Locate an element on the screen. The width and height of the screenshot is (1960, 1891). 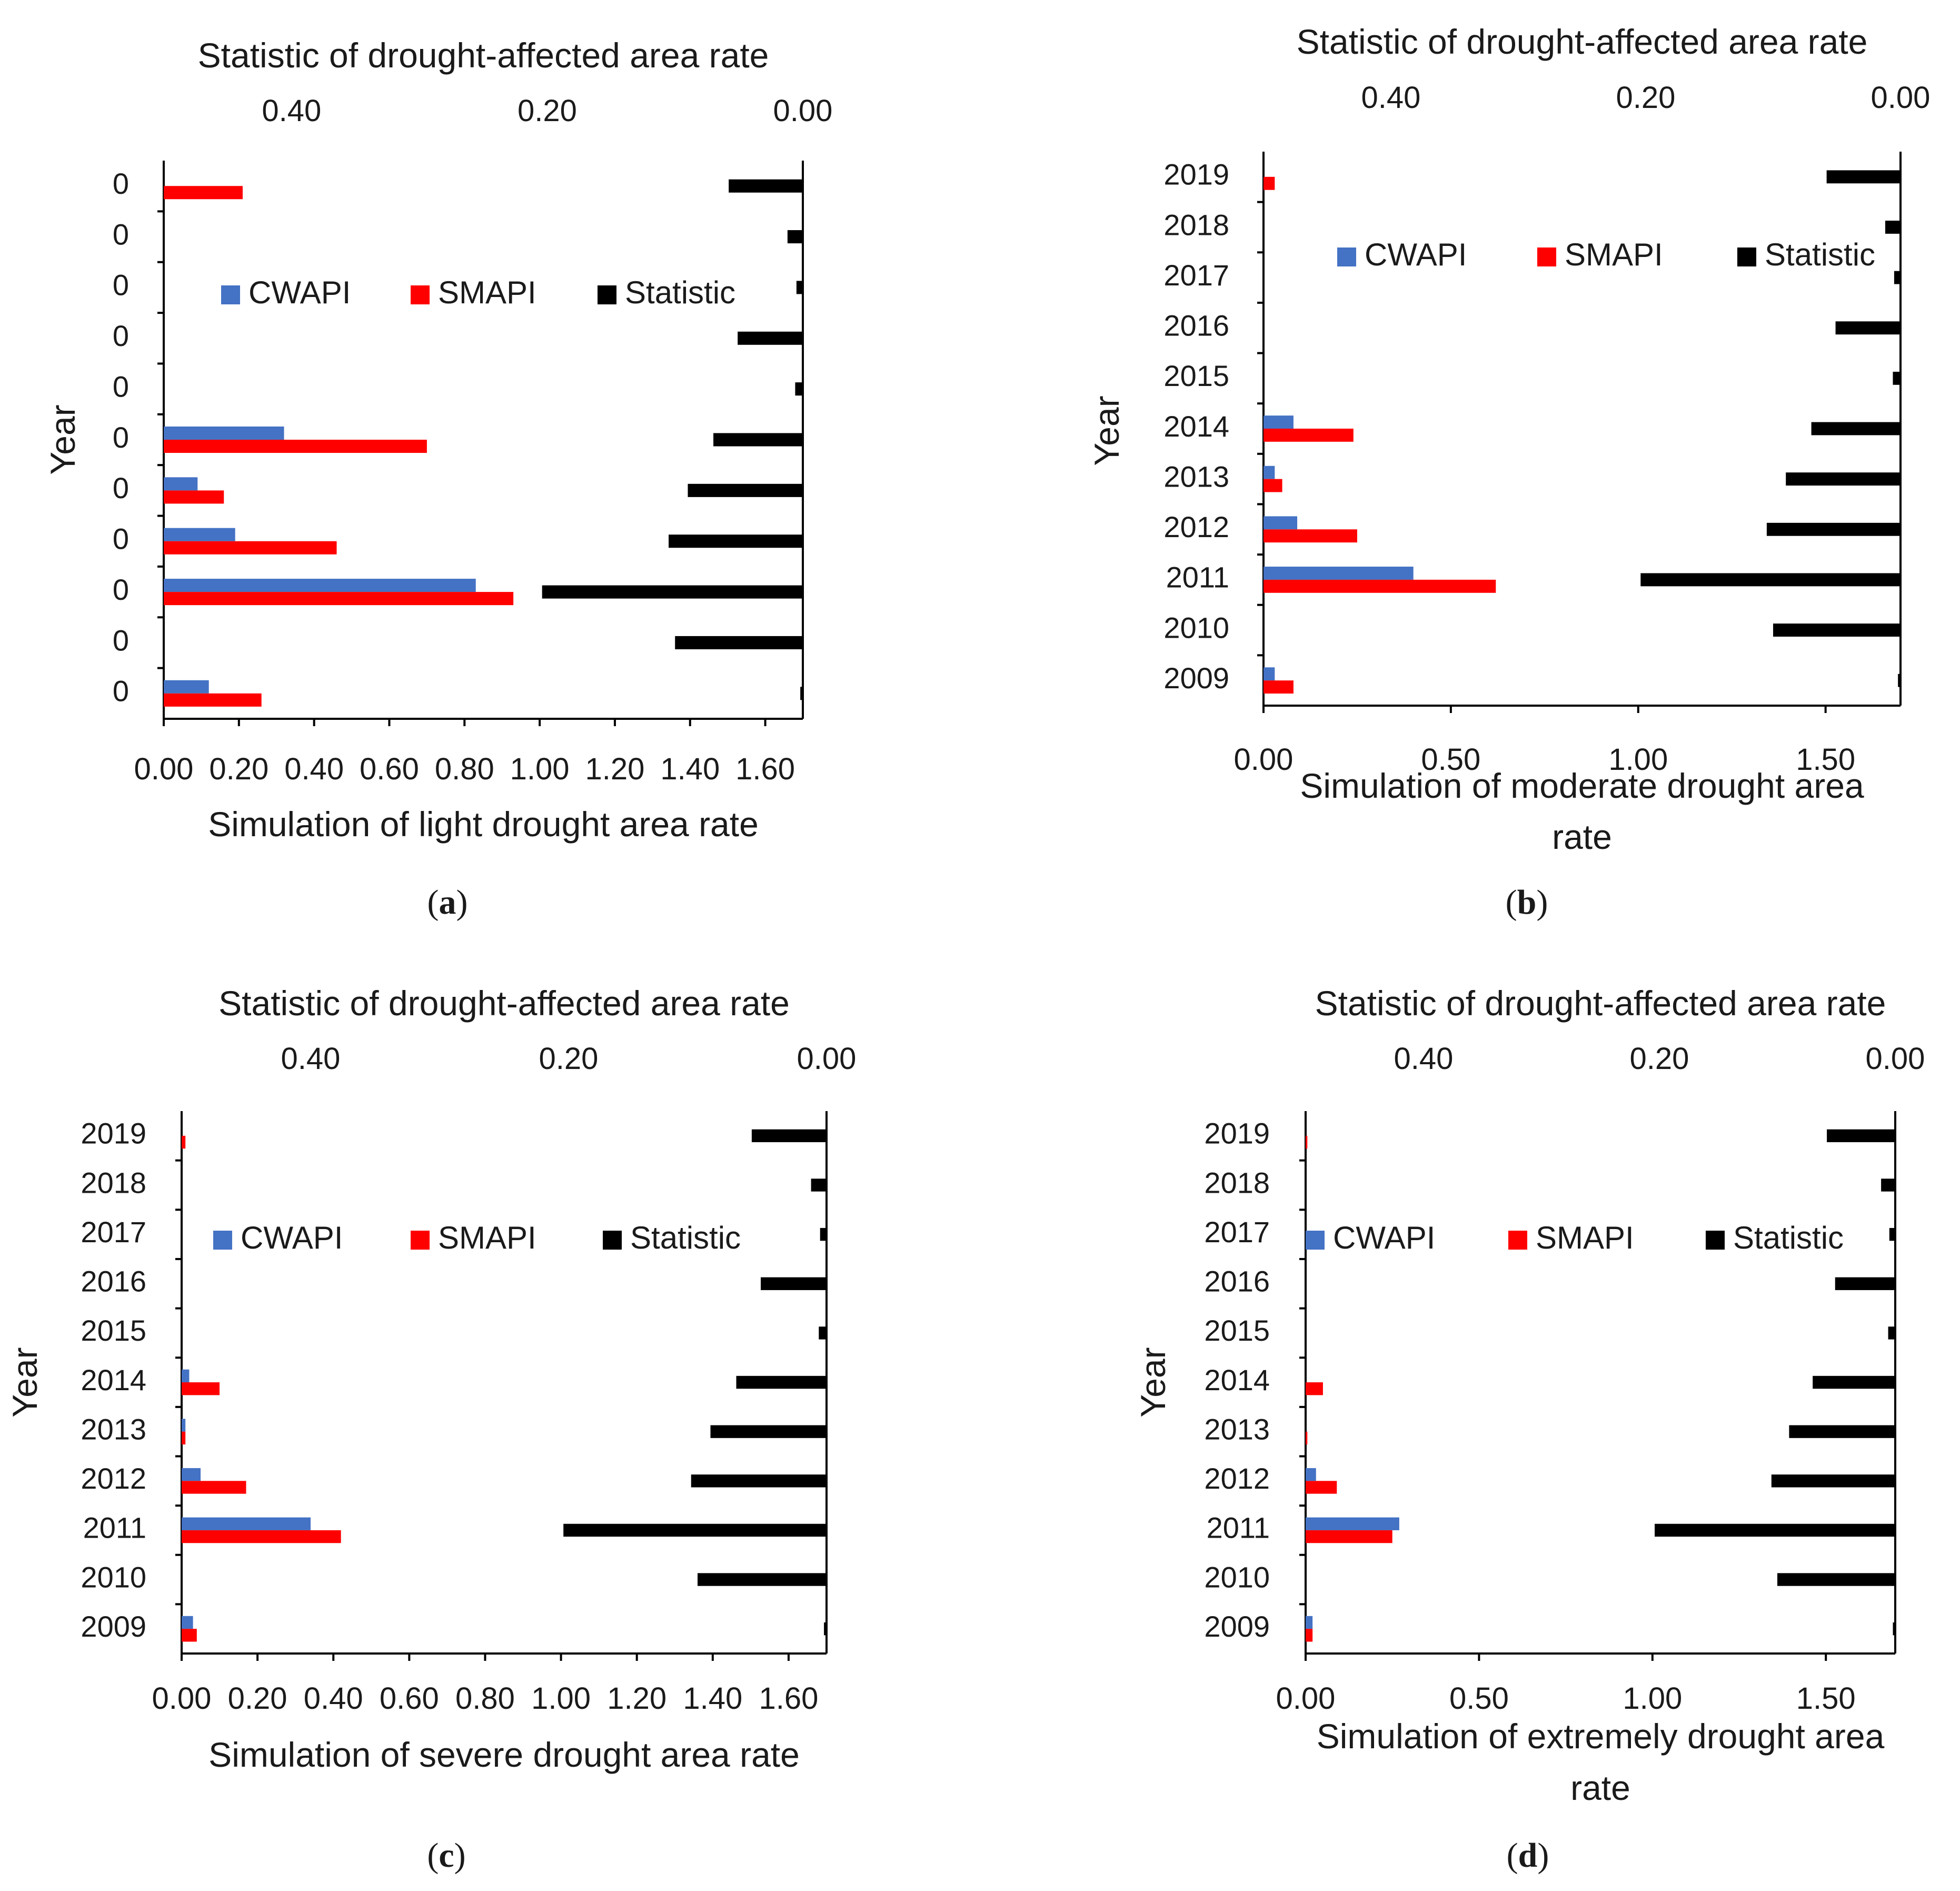
bottom-tick-label: 1.50 is located at coordinates (1825, 759).